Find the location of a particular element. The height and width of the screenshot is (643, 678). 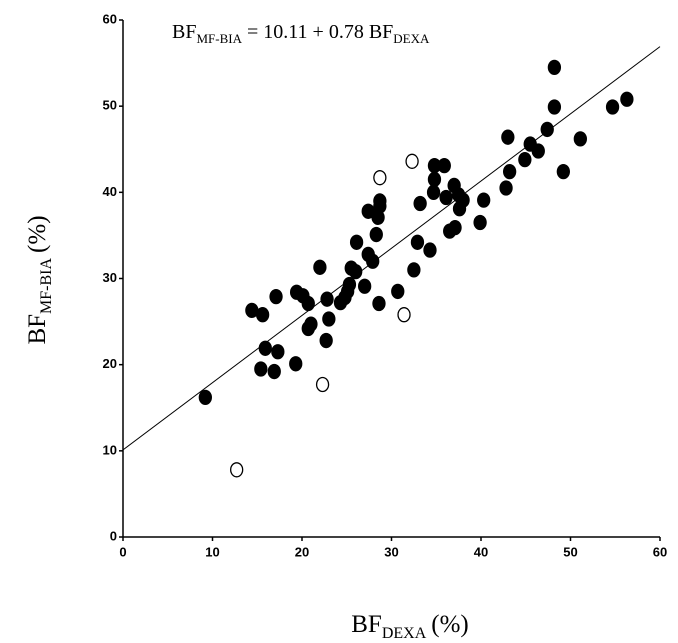

x-tick-label: 0 is located at coordinates (122, 551).